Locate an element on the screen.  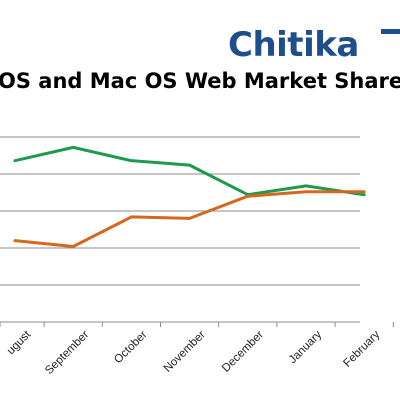
x-tick-label: February is located at coordinates (361, 349).